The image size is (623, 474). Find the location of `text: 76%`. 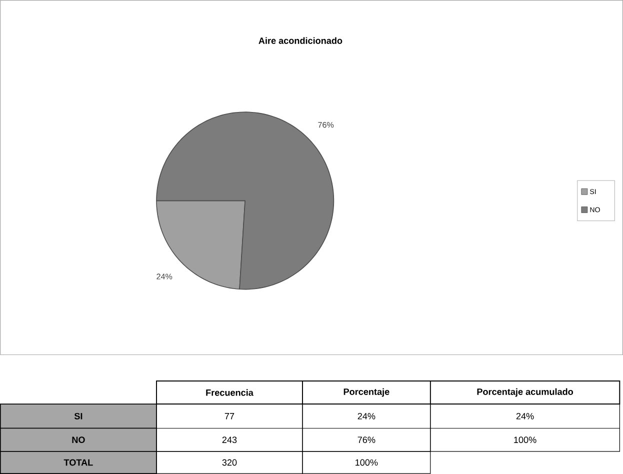

text: 76% is located at coordinates (367, 440).